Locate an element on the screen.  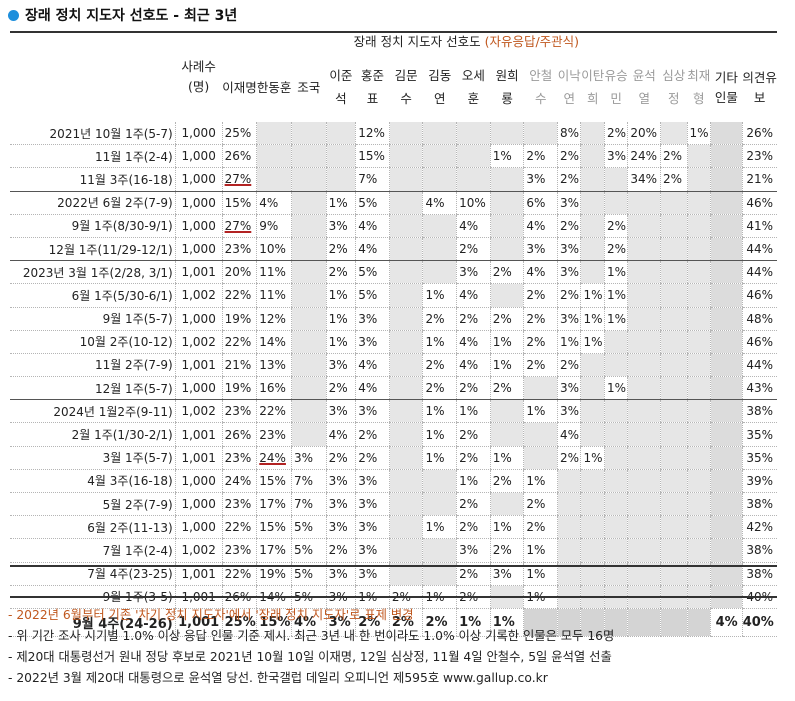
candidate-header: 이재명 is located at coordinates (239, 87).